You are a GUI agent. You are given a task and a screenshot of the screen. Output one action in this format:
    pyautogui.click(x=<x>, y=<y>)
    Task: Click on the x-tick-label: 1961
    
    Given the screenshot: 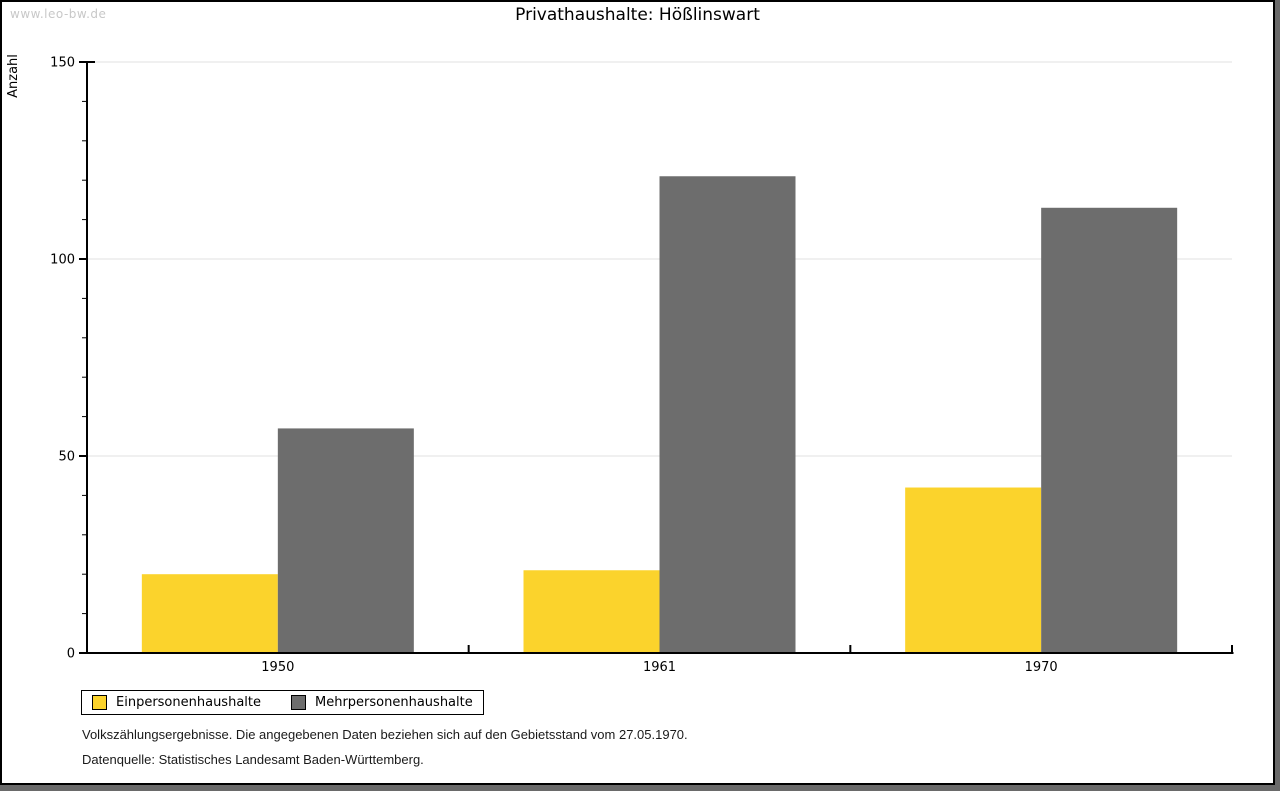 What is the action you would take?
    pyautogui.click(x=659, y=667)
    